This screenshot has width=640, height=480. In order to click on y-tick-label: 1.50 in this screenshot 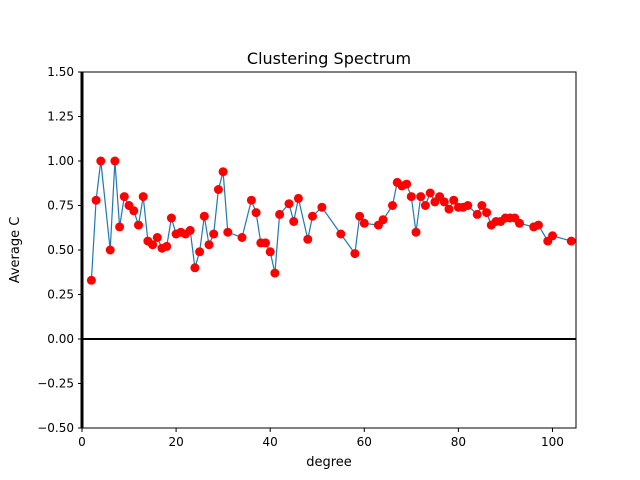, I will do `click(60, 72)`.